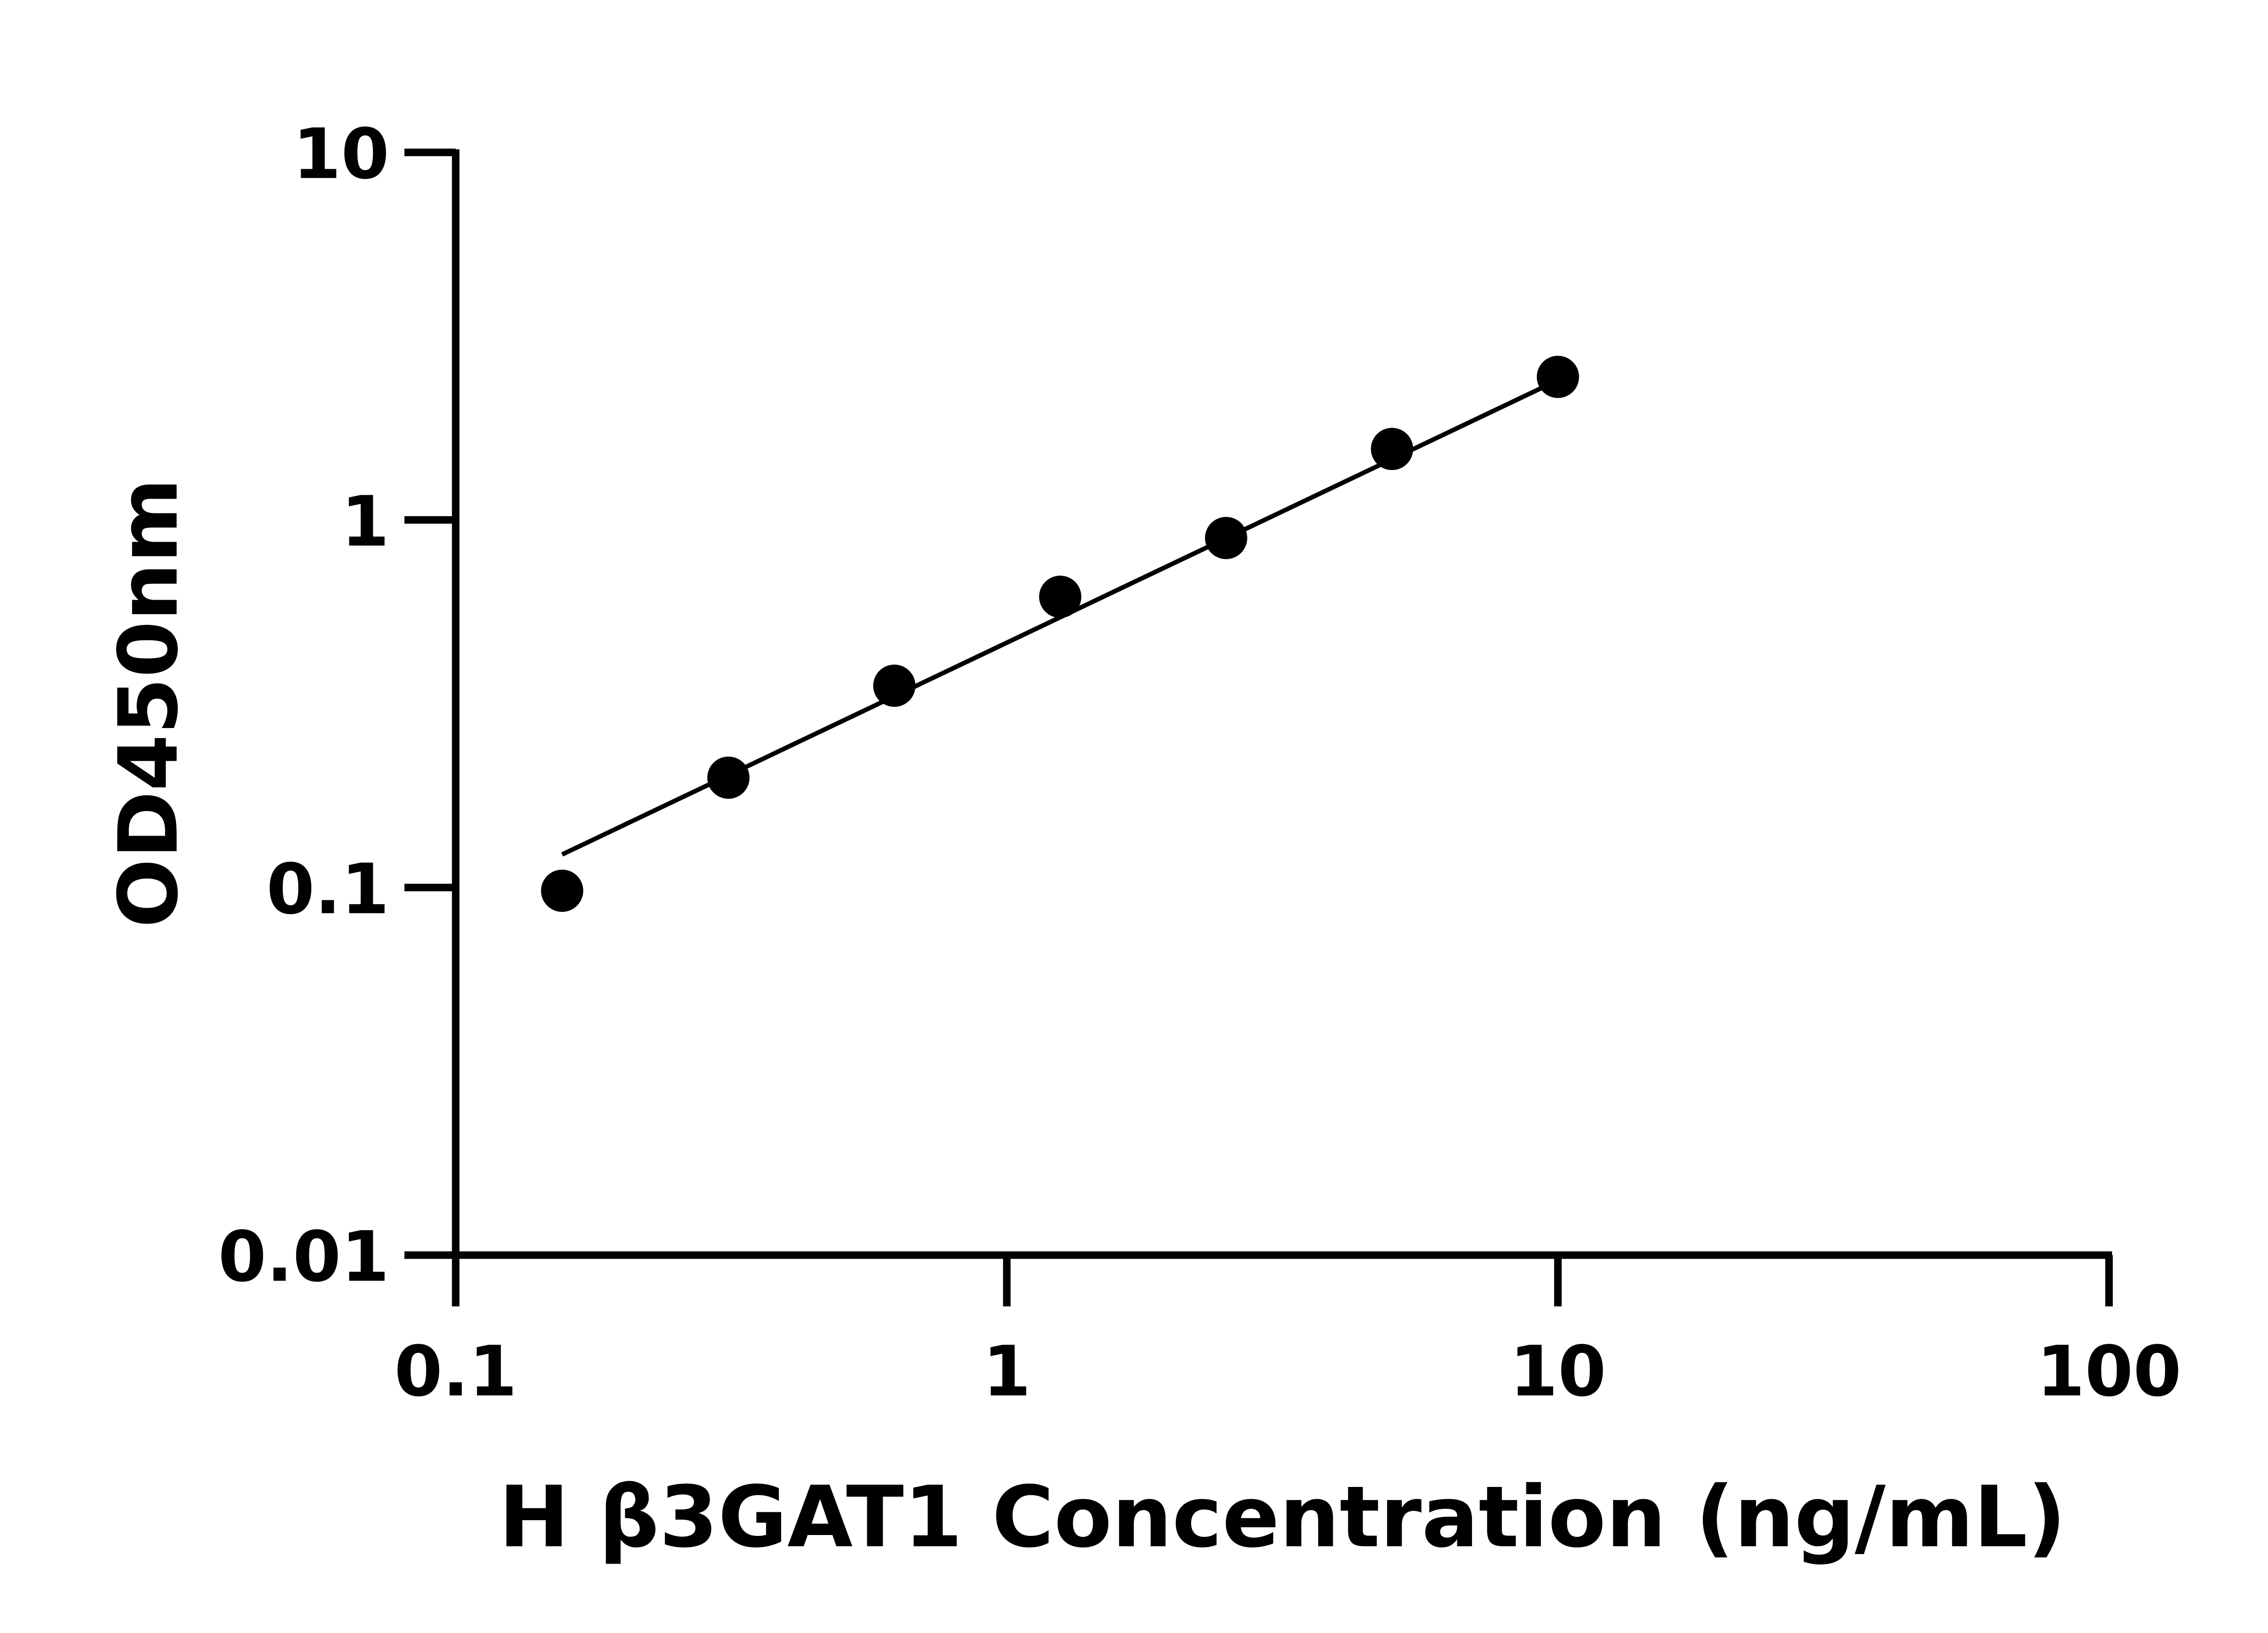  I want to click on y-axis-label: OD450nm, so click(148, 703).